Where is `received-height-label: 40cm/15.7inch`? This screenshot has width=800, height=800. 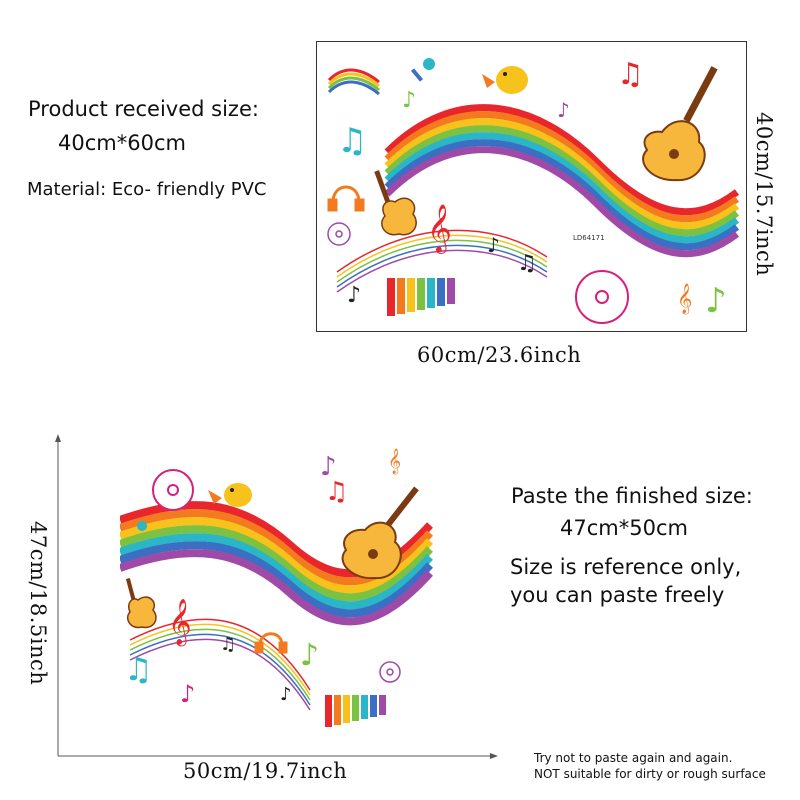
received-height-label: 40cm/15.7inch is located at coordinates (764, 194).